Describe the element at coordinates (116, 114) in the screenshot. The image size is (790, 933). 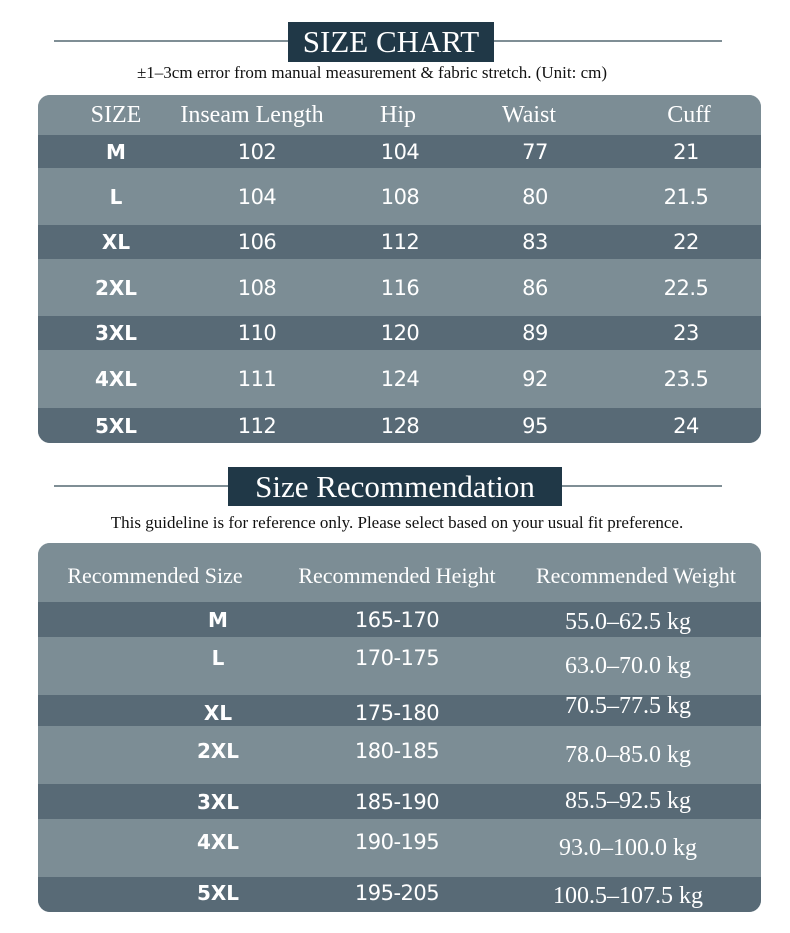
I see `column-header-size: SIZE` at that location.